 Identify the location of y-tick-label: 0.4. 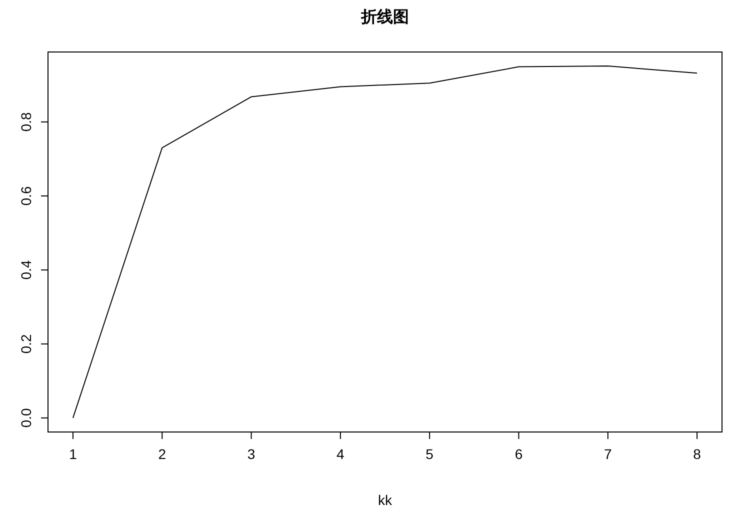
(26, 270).